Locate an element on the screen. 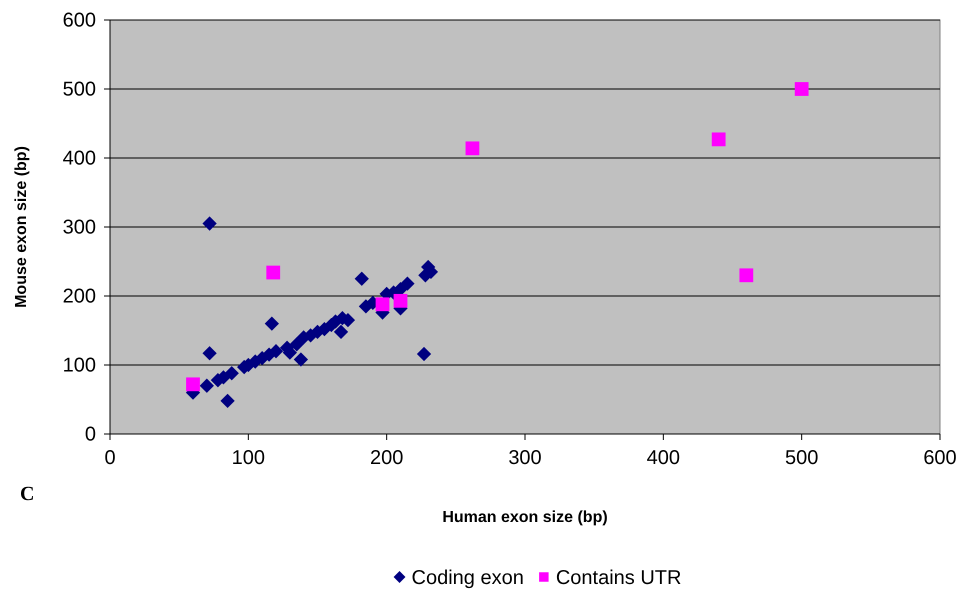  y-tick-label: 600 is located at coordinates (79, 20).